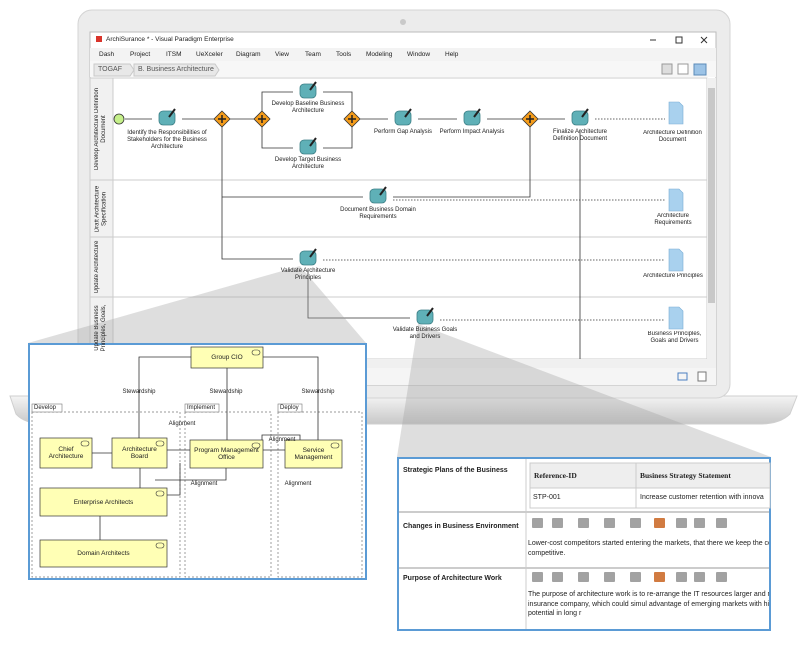  I want to click on menu-item: Project, so click(140, 54).